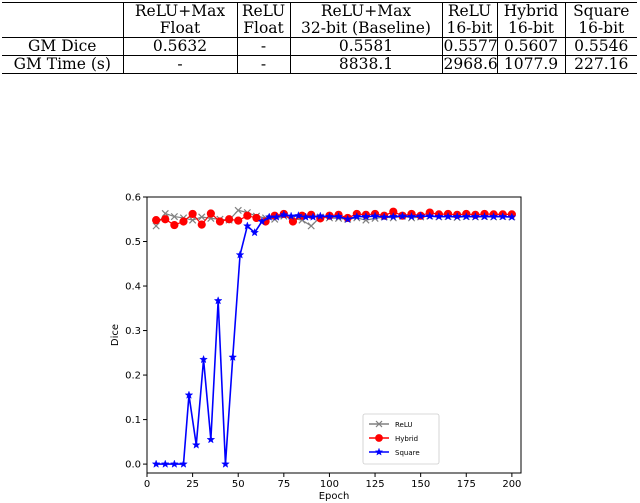 This screenshot has height=503, width=640. Describe the element at coordinates (180, 29) in the screenshot. I see `table-header-cell: Float` at that location.